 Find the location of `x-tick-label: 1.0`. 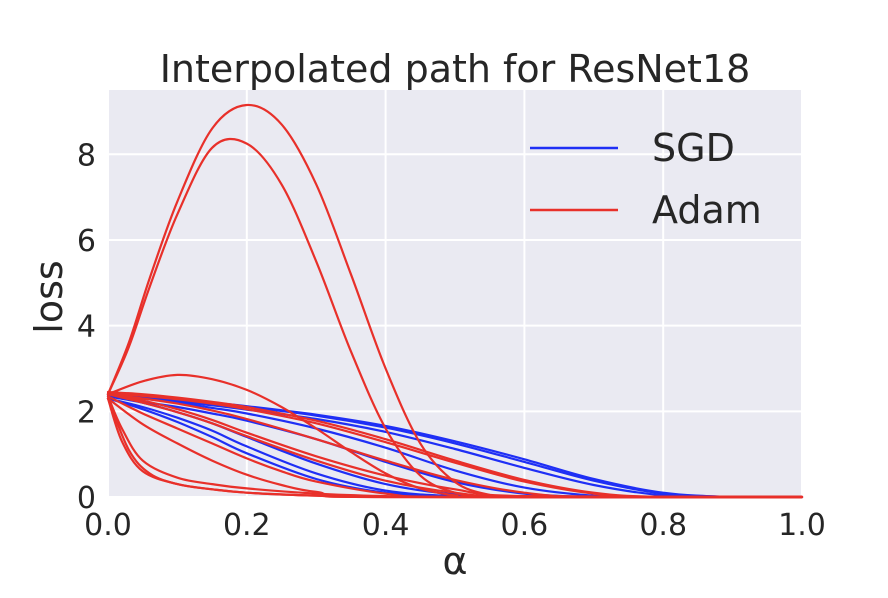

x-tick-label: 1.0 is located at coordinates (802, 525).